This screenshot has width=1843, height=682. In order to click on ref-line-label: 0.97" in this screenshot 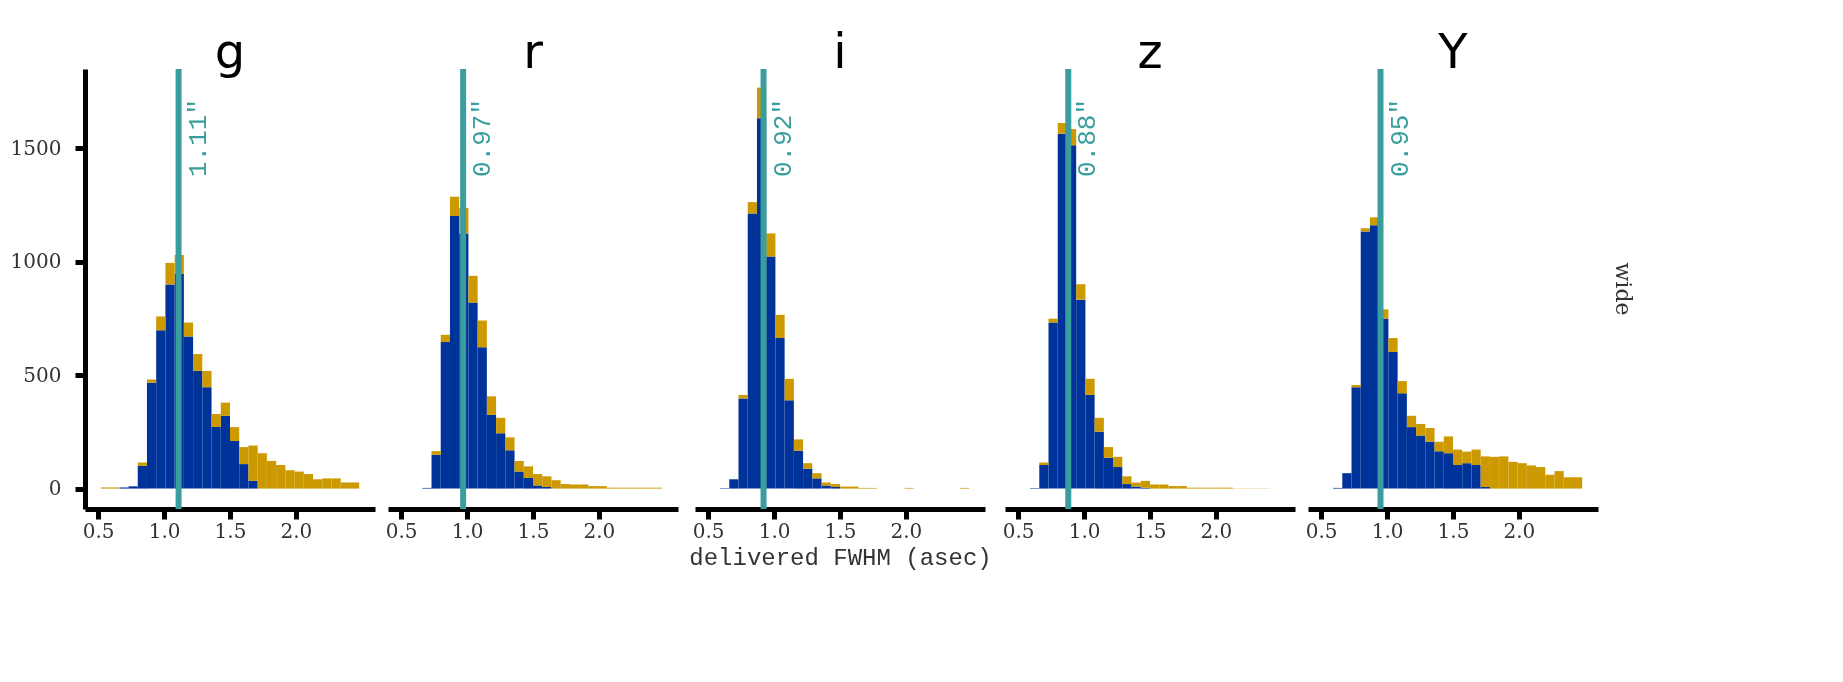, I will do `click(483, 138)`.